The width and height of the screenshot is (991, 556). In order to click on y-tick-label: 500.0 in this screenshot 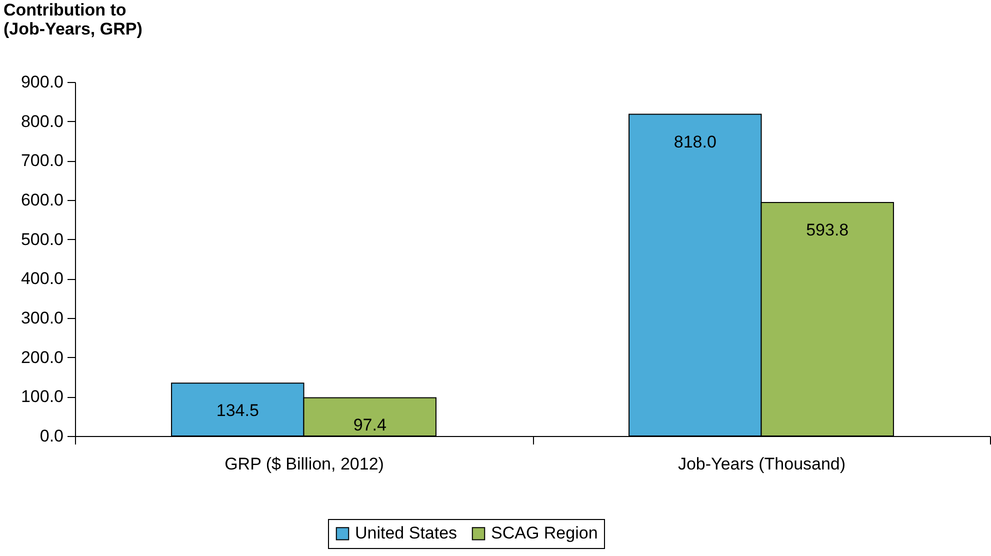, I will do `click(42, 239)`.